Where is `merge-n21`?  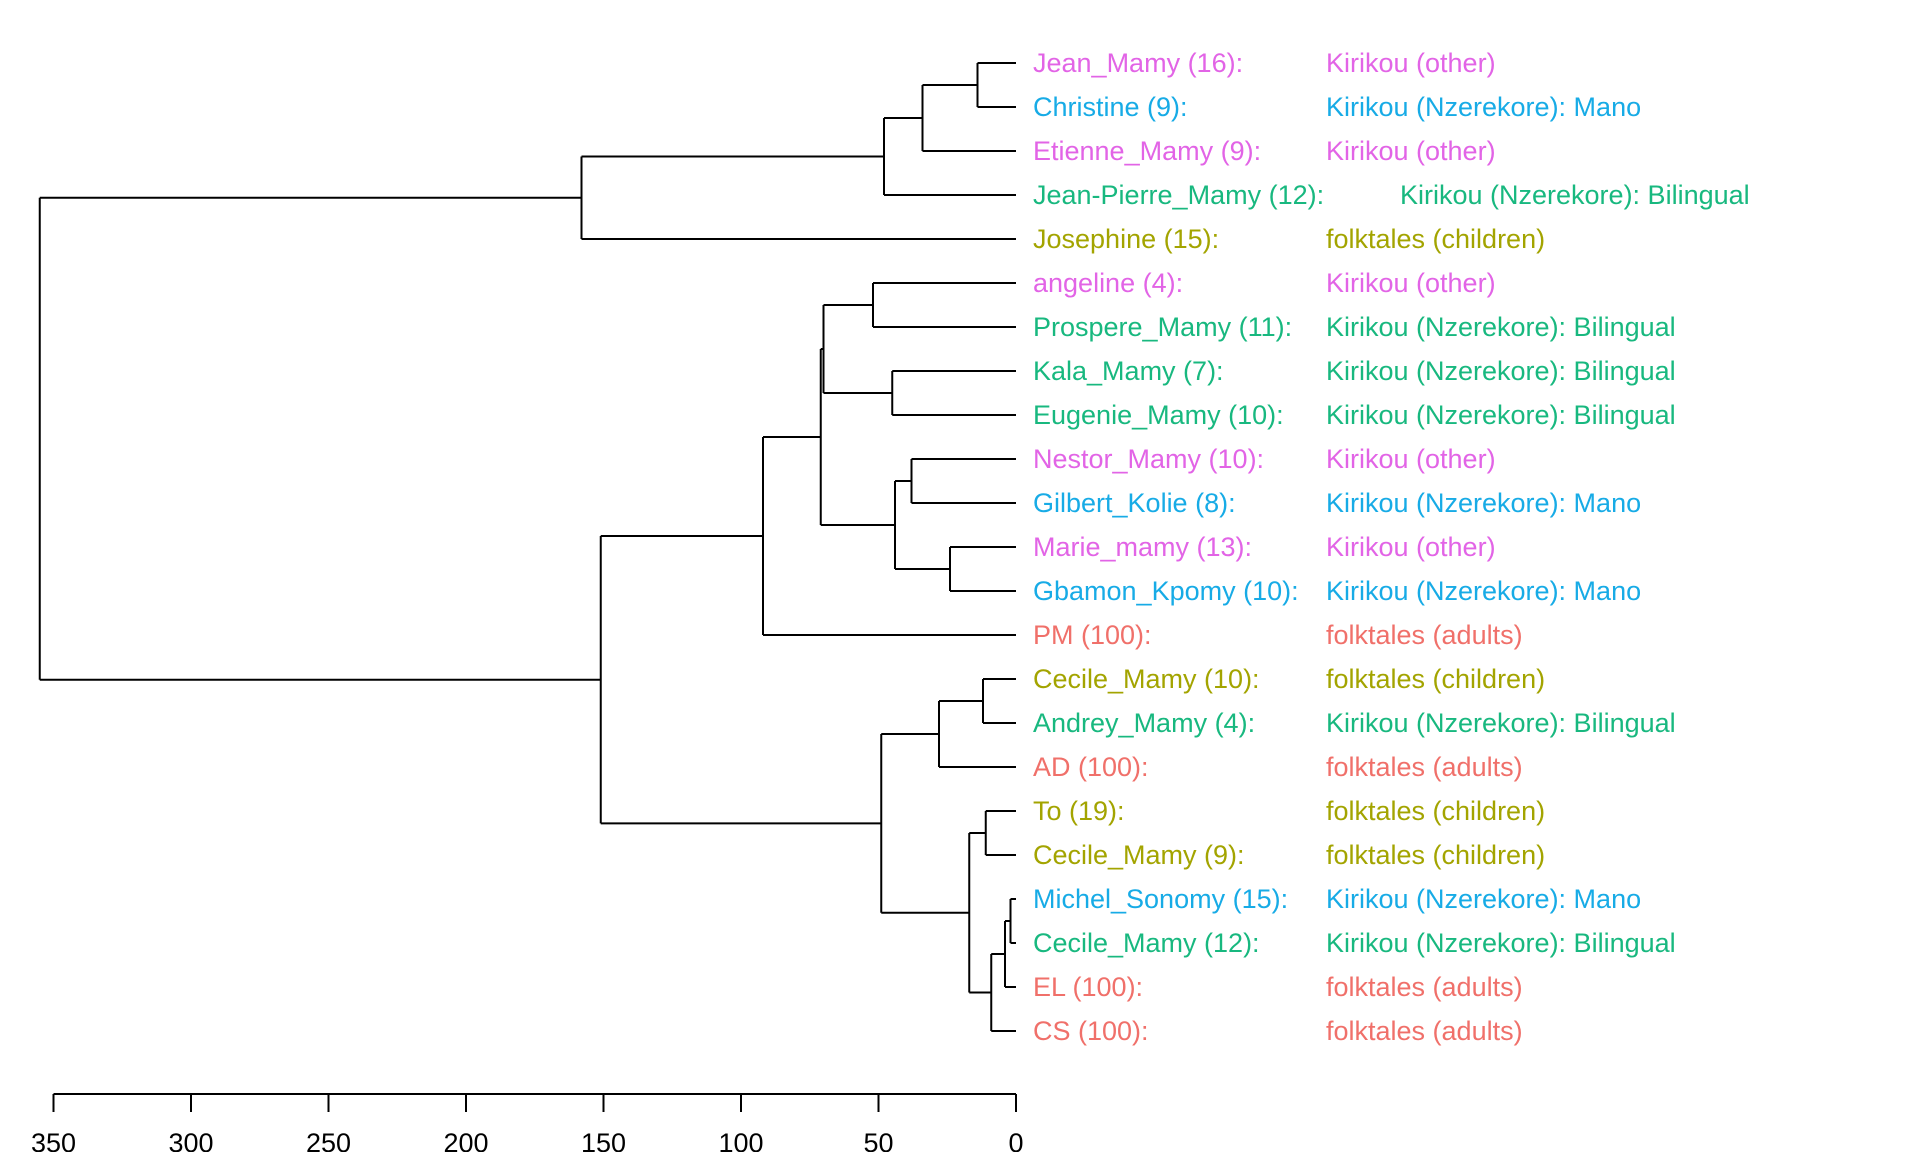 merge-n21 is located at coordinates (740, 680).